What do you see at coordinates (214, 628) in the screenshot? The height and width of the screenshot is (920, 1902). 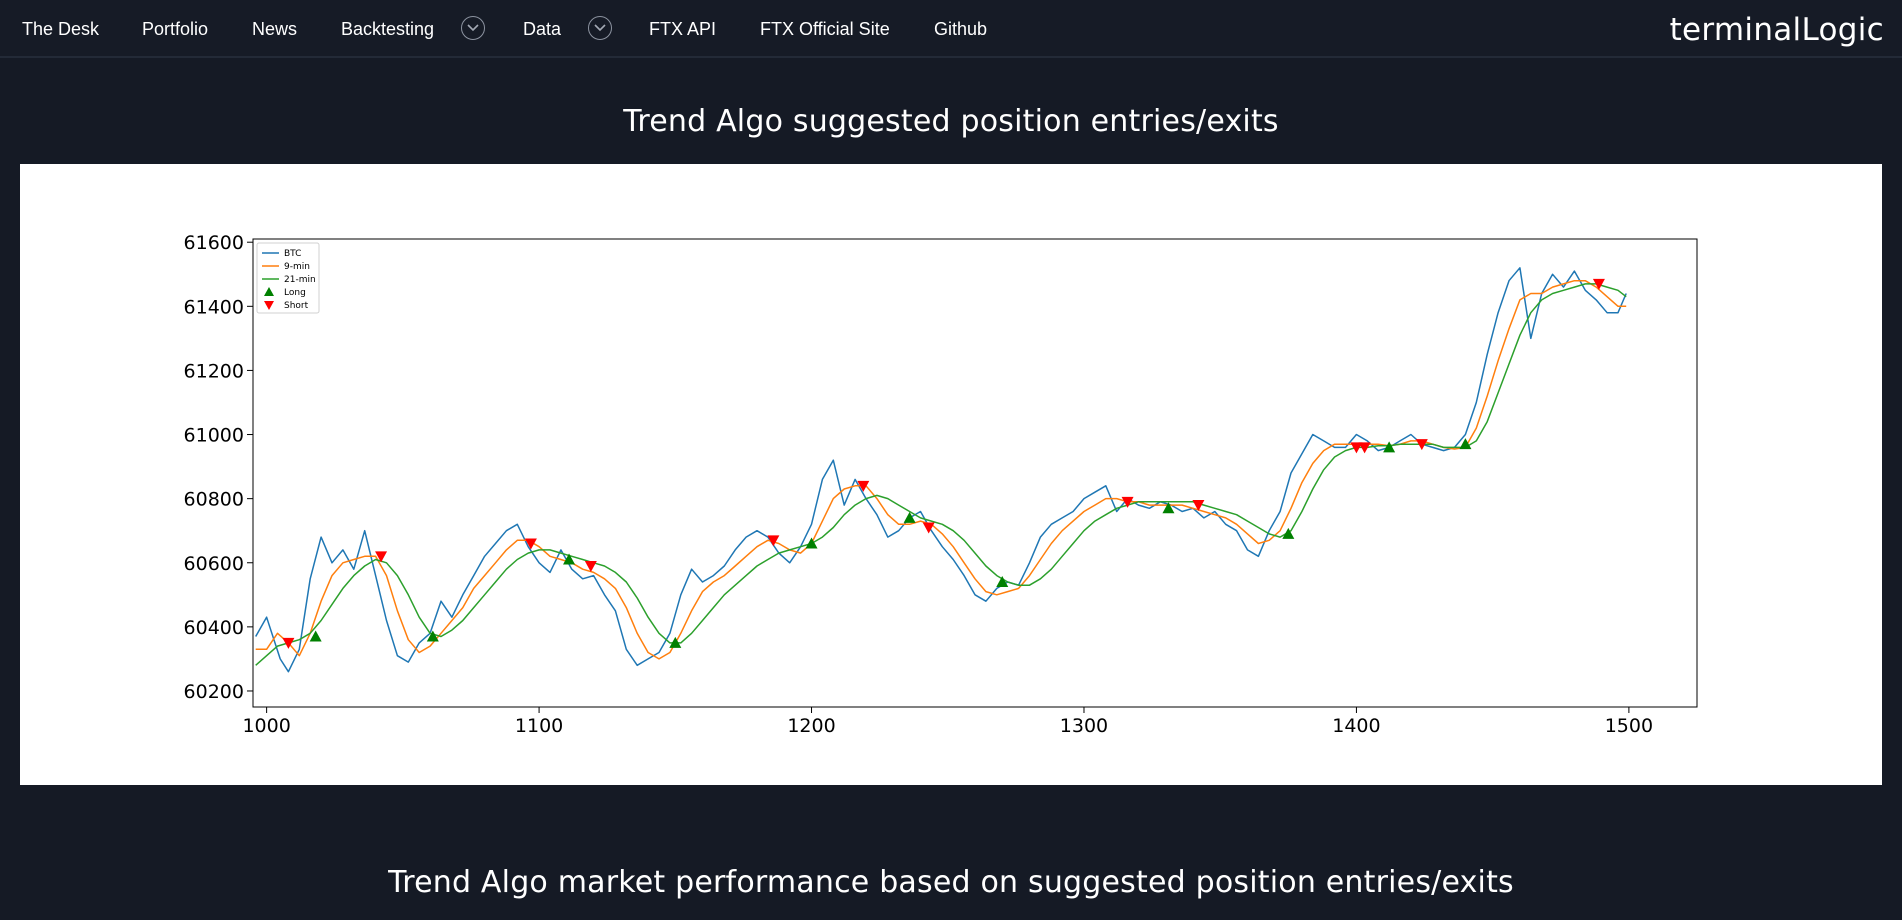 I see `y-tick-label: 60400` at bounding box center [214, 628].